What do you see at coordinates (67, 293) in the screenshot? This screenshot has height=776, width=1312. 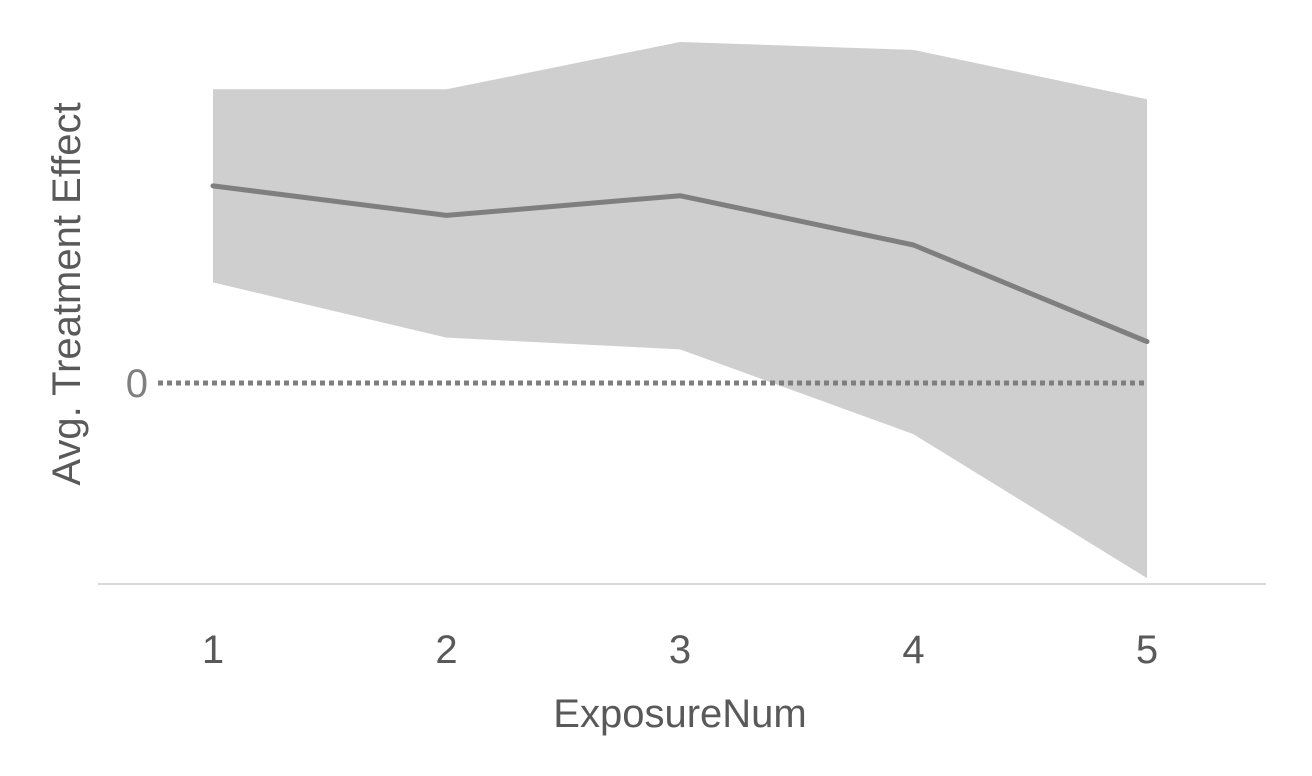 I see `y-axis-title: Avg. Treatment Effect` at bounding box center [67, 293].